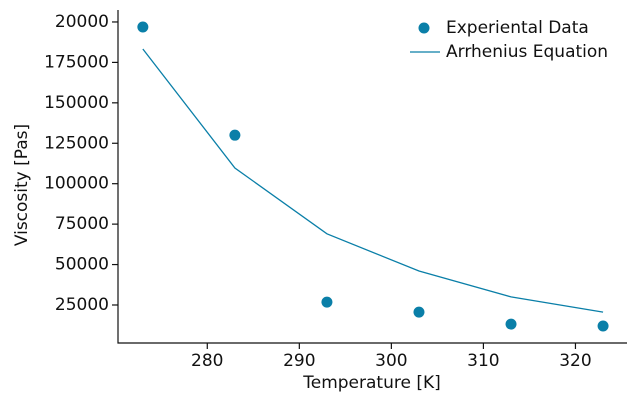  What do you see at coordinates (82, 305) in the screenshot?
I see `y-tick-label: 25000` at bounding box center [82, 305].